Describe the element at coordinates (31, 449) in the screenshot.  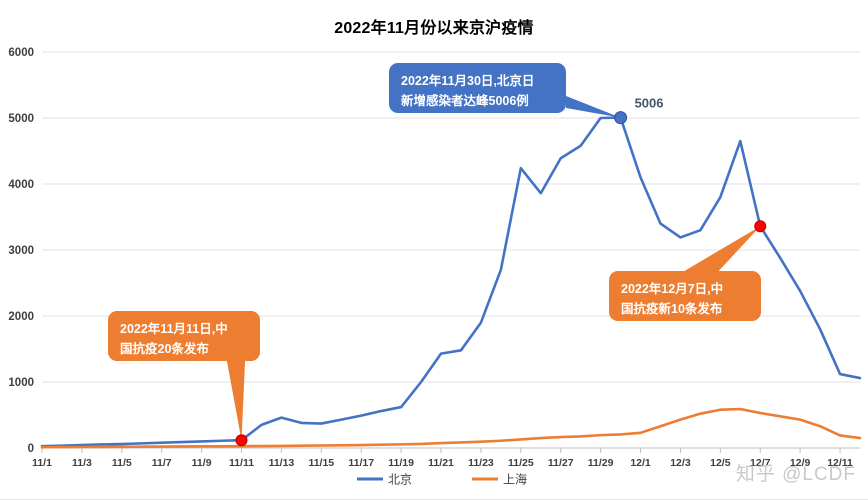
I see `y-axis-tick-label: 0` at that location.